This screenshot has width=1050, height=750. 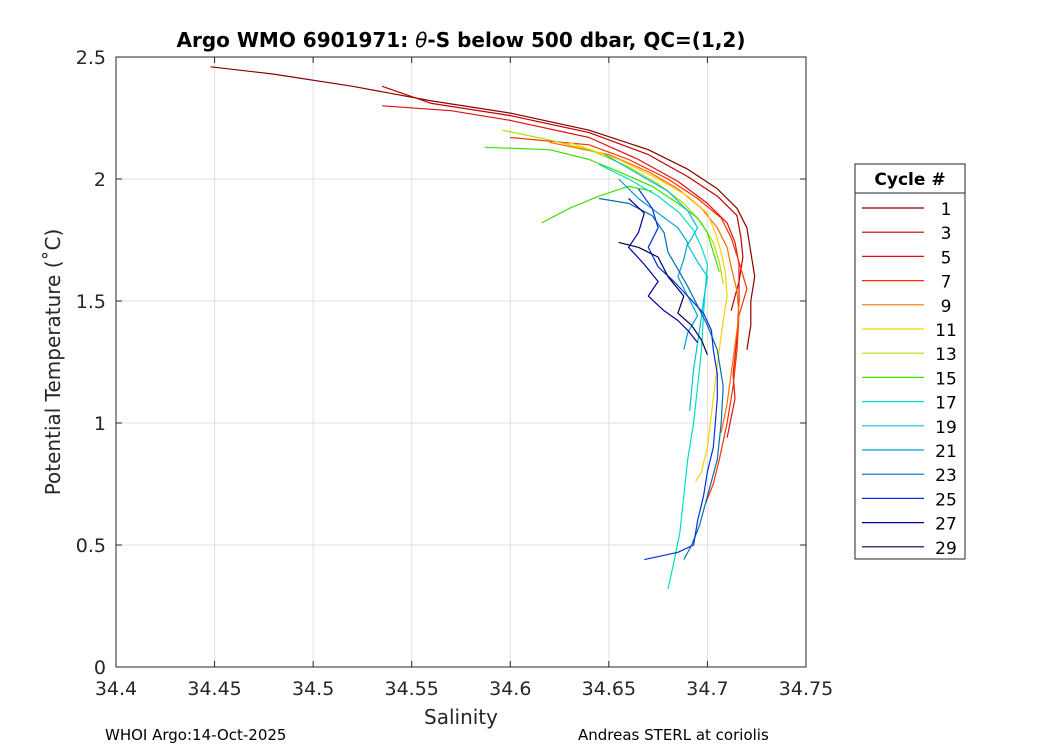 What do you see at coordinates (196, 735) in the screenshot?
I see `footer-left: WHOI Argo:14-Oct-2025` at bounding box center [196, 735].